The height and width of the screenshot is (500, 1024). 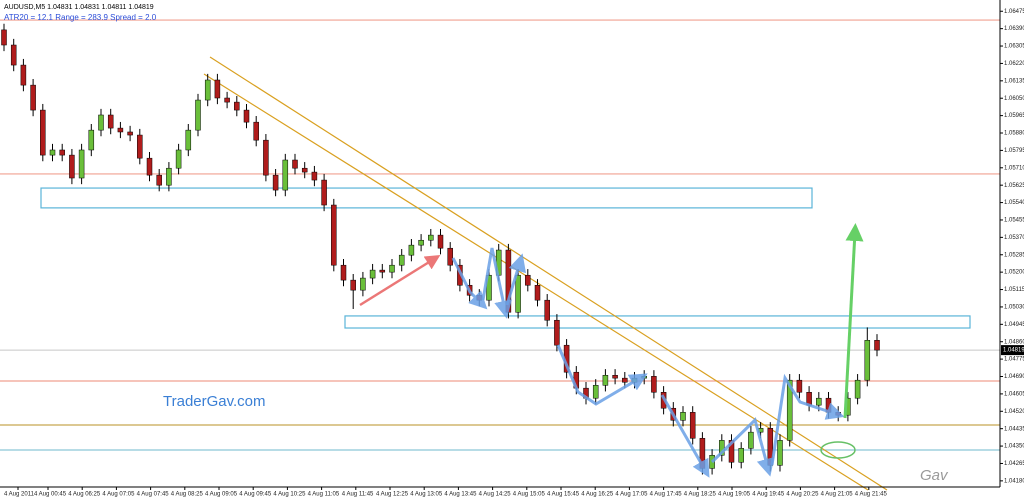 I want to click on highlight-ellipse, so click(x=838, y=450).